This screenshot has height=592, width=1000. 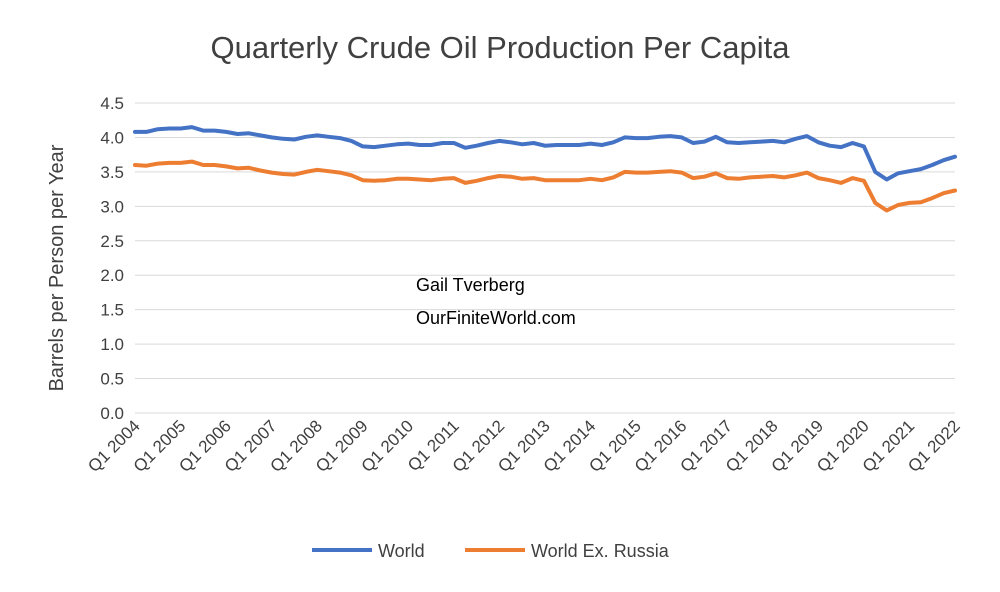 What do you see at coordinates (112, 310) in the screenshot?
I see `y-tick-label: 1.5` at bounding box center [112, 310].